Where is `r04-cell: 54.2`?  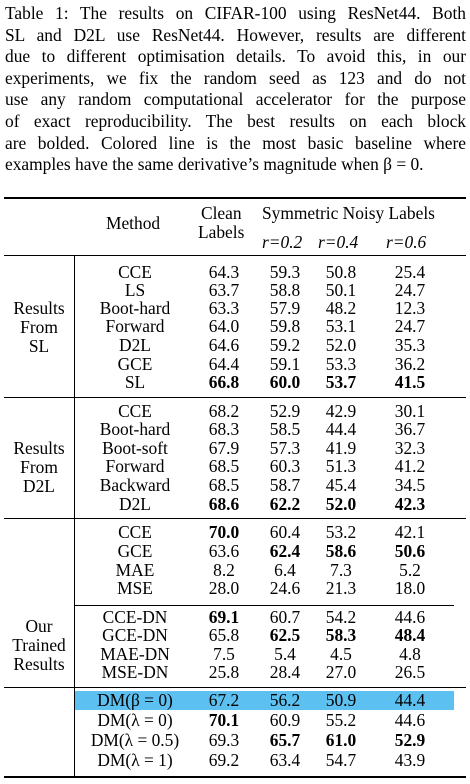
r04-cell: 54.2 is located at coordinates (341, 617).